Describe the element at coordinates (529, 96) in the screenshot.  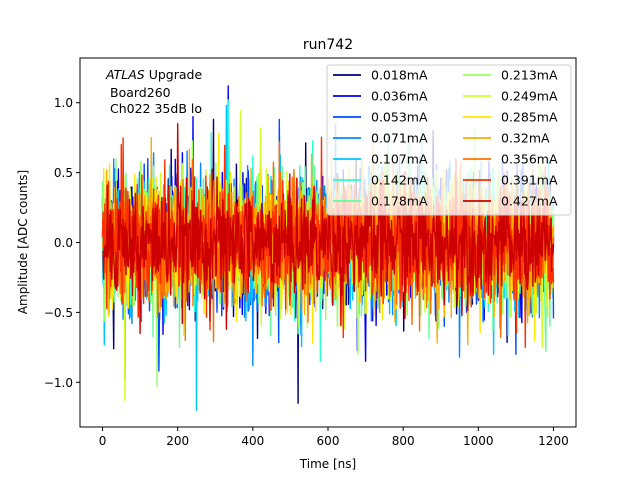
I see `legend-label: 0.249mA` at that location.